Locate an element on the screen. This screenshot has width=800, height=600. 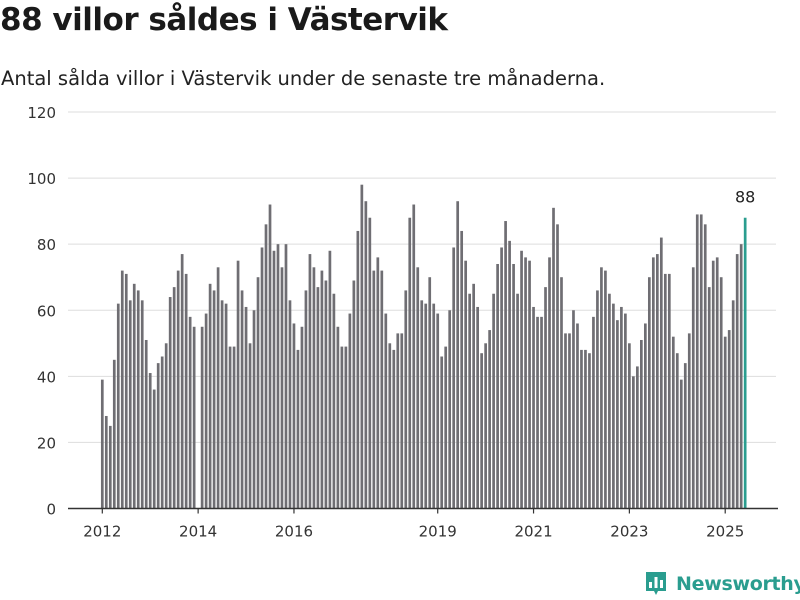
x-tick-label: 2023 is located at coordinates (629, 532).